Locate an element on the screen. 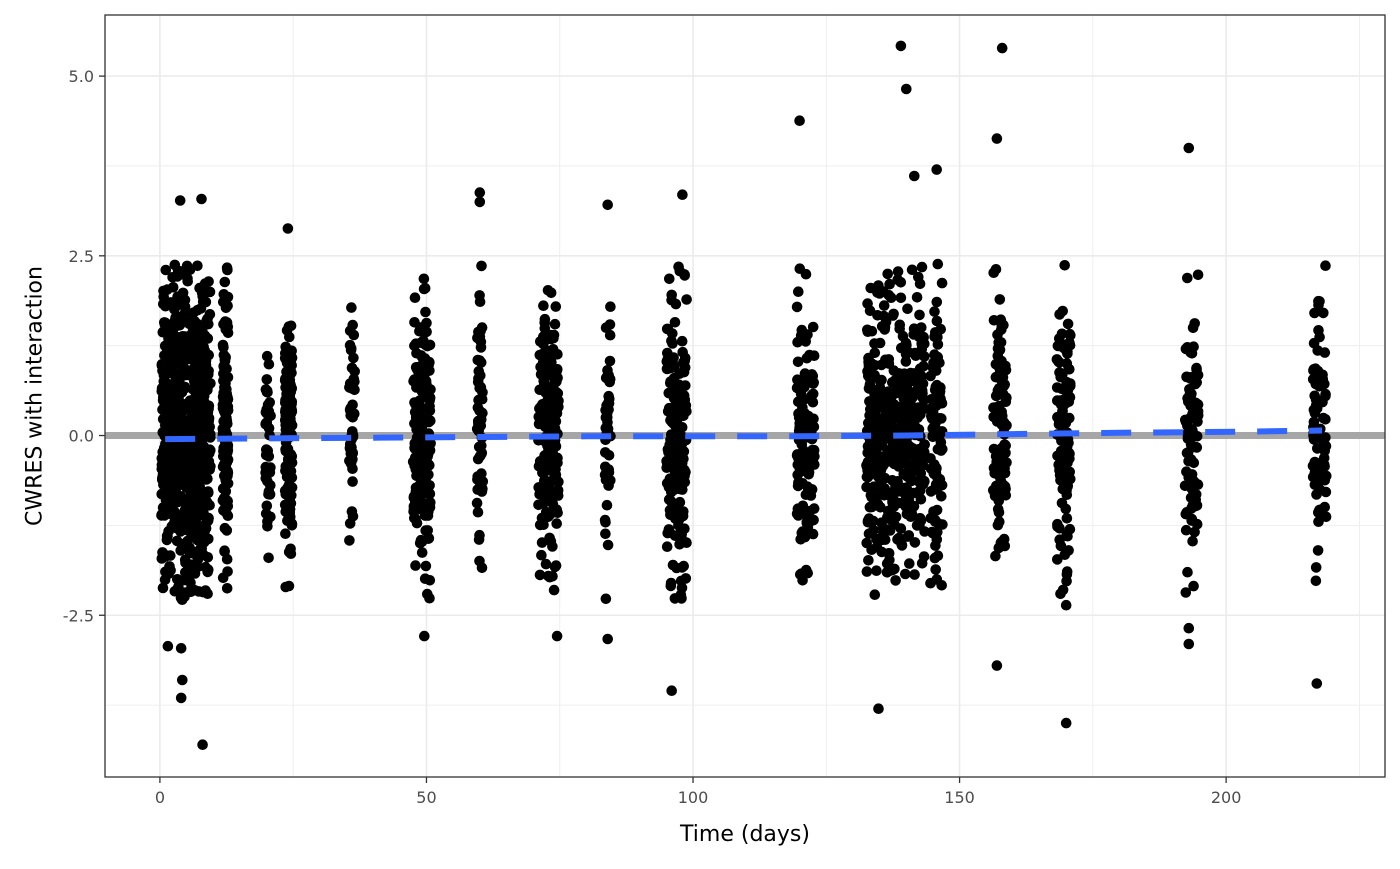 The width and height of the screenshot is (1400, 869). y-tick-label: 0.0 is located at coordinates (81, 436).